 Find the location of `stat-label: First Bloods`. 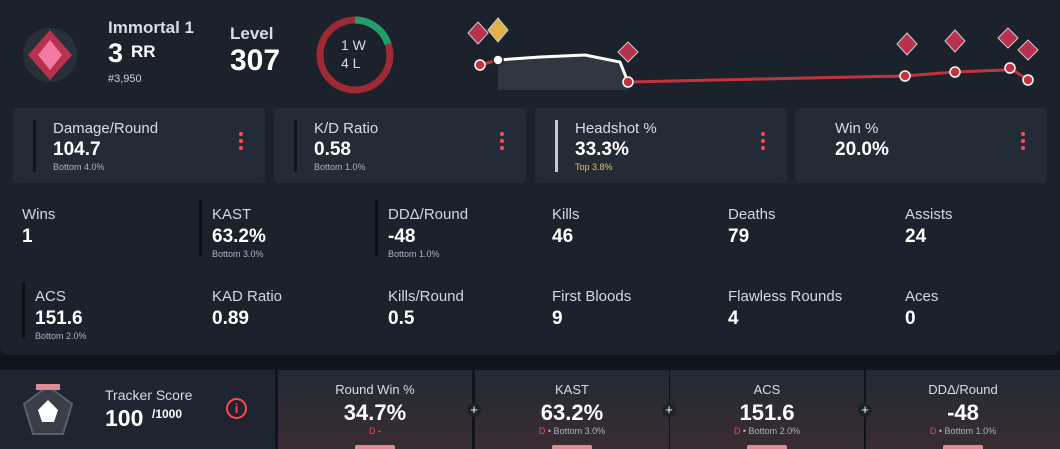

stat-label: First Bloods is located at coordinates (592, 296).